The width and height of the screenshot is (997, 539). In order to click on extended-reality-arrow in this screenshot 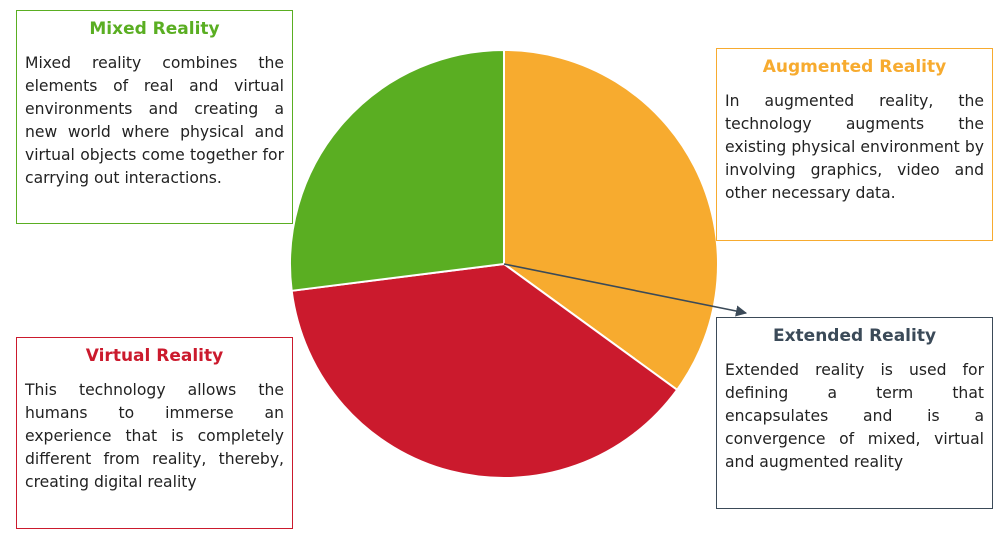, I will do `click(625, 290)`.